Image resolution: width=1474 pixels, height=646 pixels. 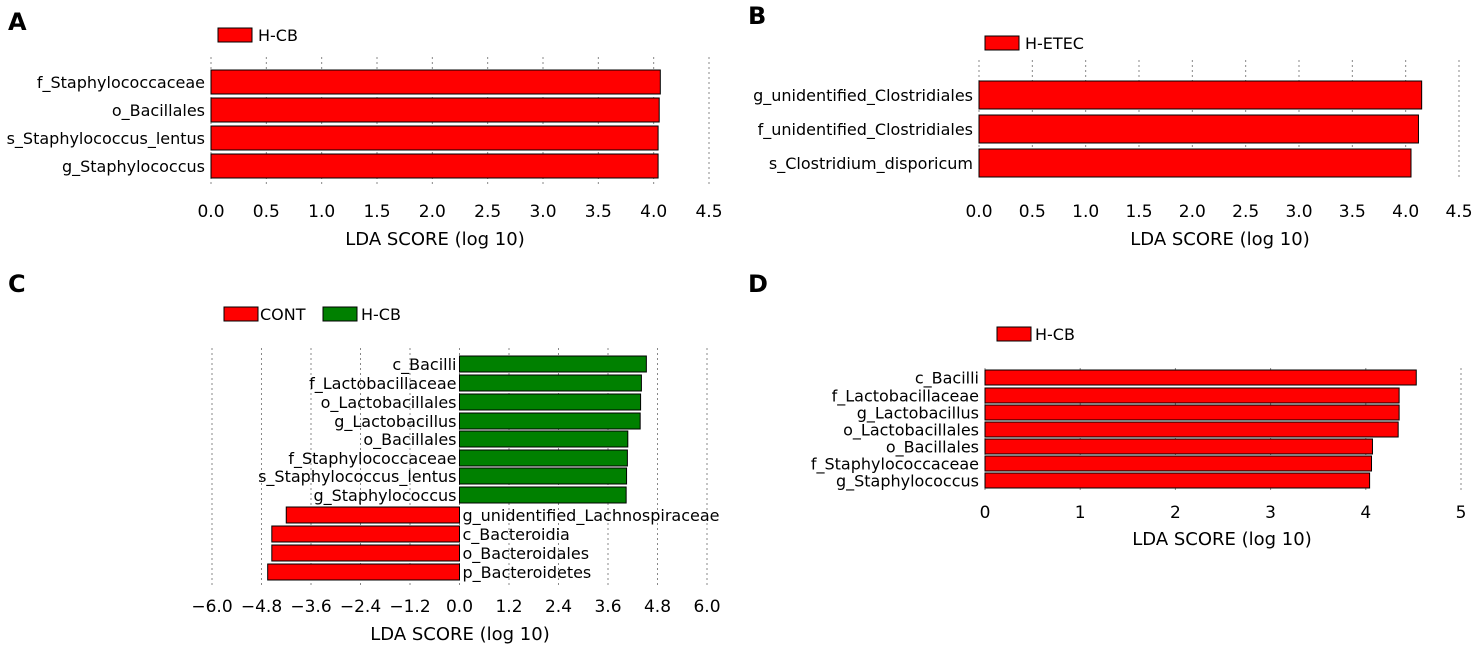 What do you see at coordinates (978, 212) in the screenshot?
I see `panel-b-tick-label: 0.0` at bounding box center [978, 212].